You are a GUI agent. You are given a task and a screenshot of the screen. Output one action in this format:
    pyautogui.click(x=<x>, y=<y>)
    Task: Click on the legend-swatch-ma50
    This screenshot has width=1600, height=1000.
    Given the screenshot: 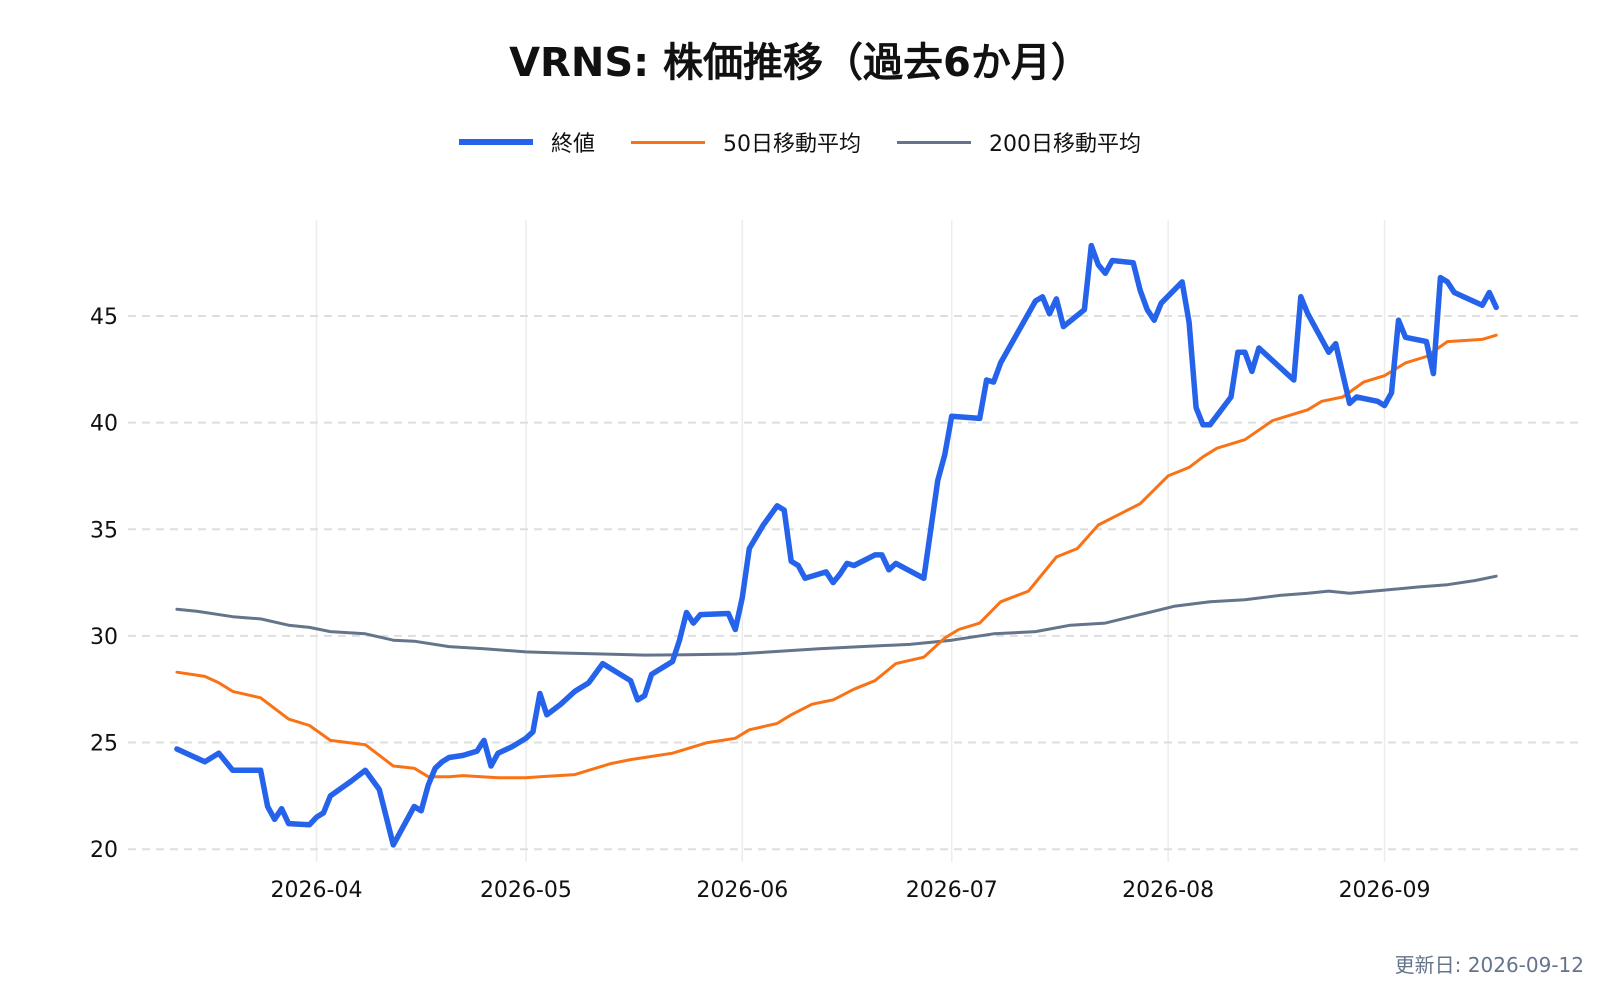 What is the action you would take?
    pyautogui.click(x=668, y=142)
    